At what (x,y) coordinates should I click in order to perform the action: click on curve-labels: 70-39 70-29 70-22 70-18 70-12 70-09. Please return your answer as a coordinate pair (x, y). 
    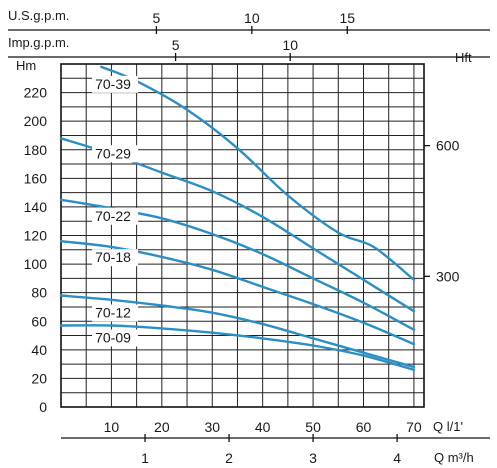
    Looking at the image, I should click on (115, 211).